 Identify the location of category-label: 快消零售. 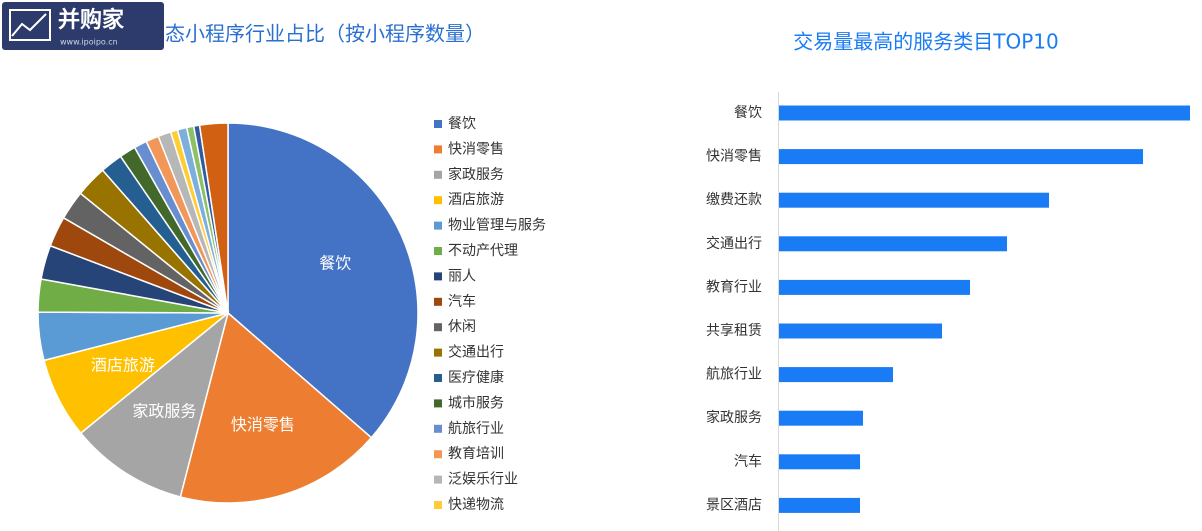
(734, 157).